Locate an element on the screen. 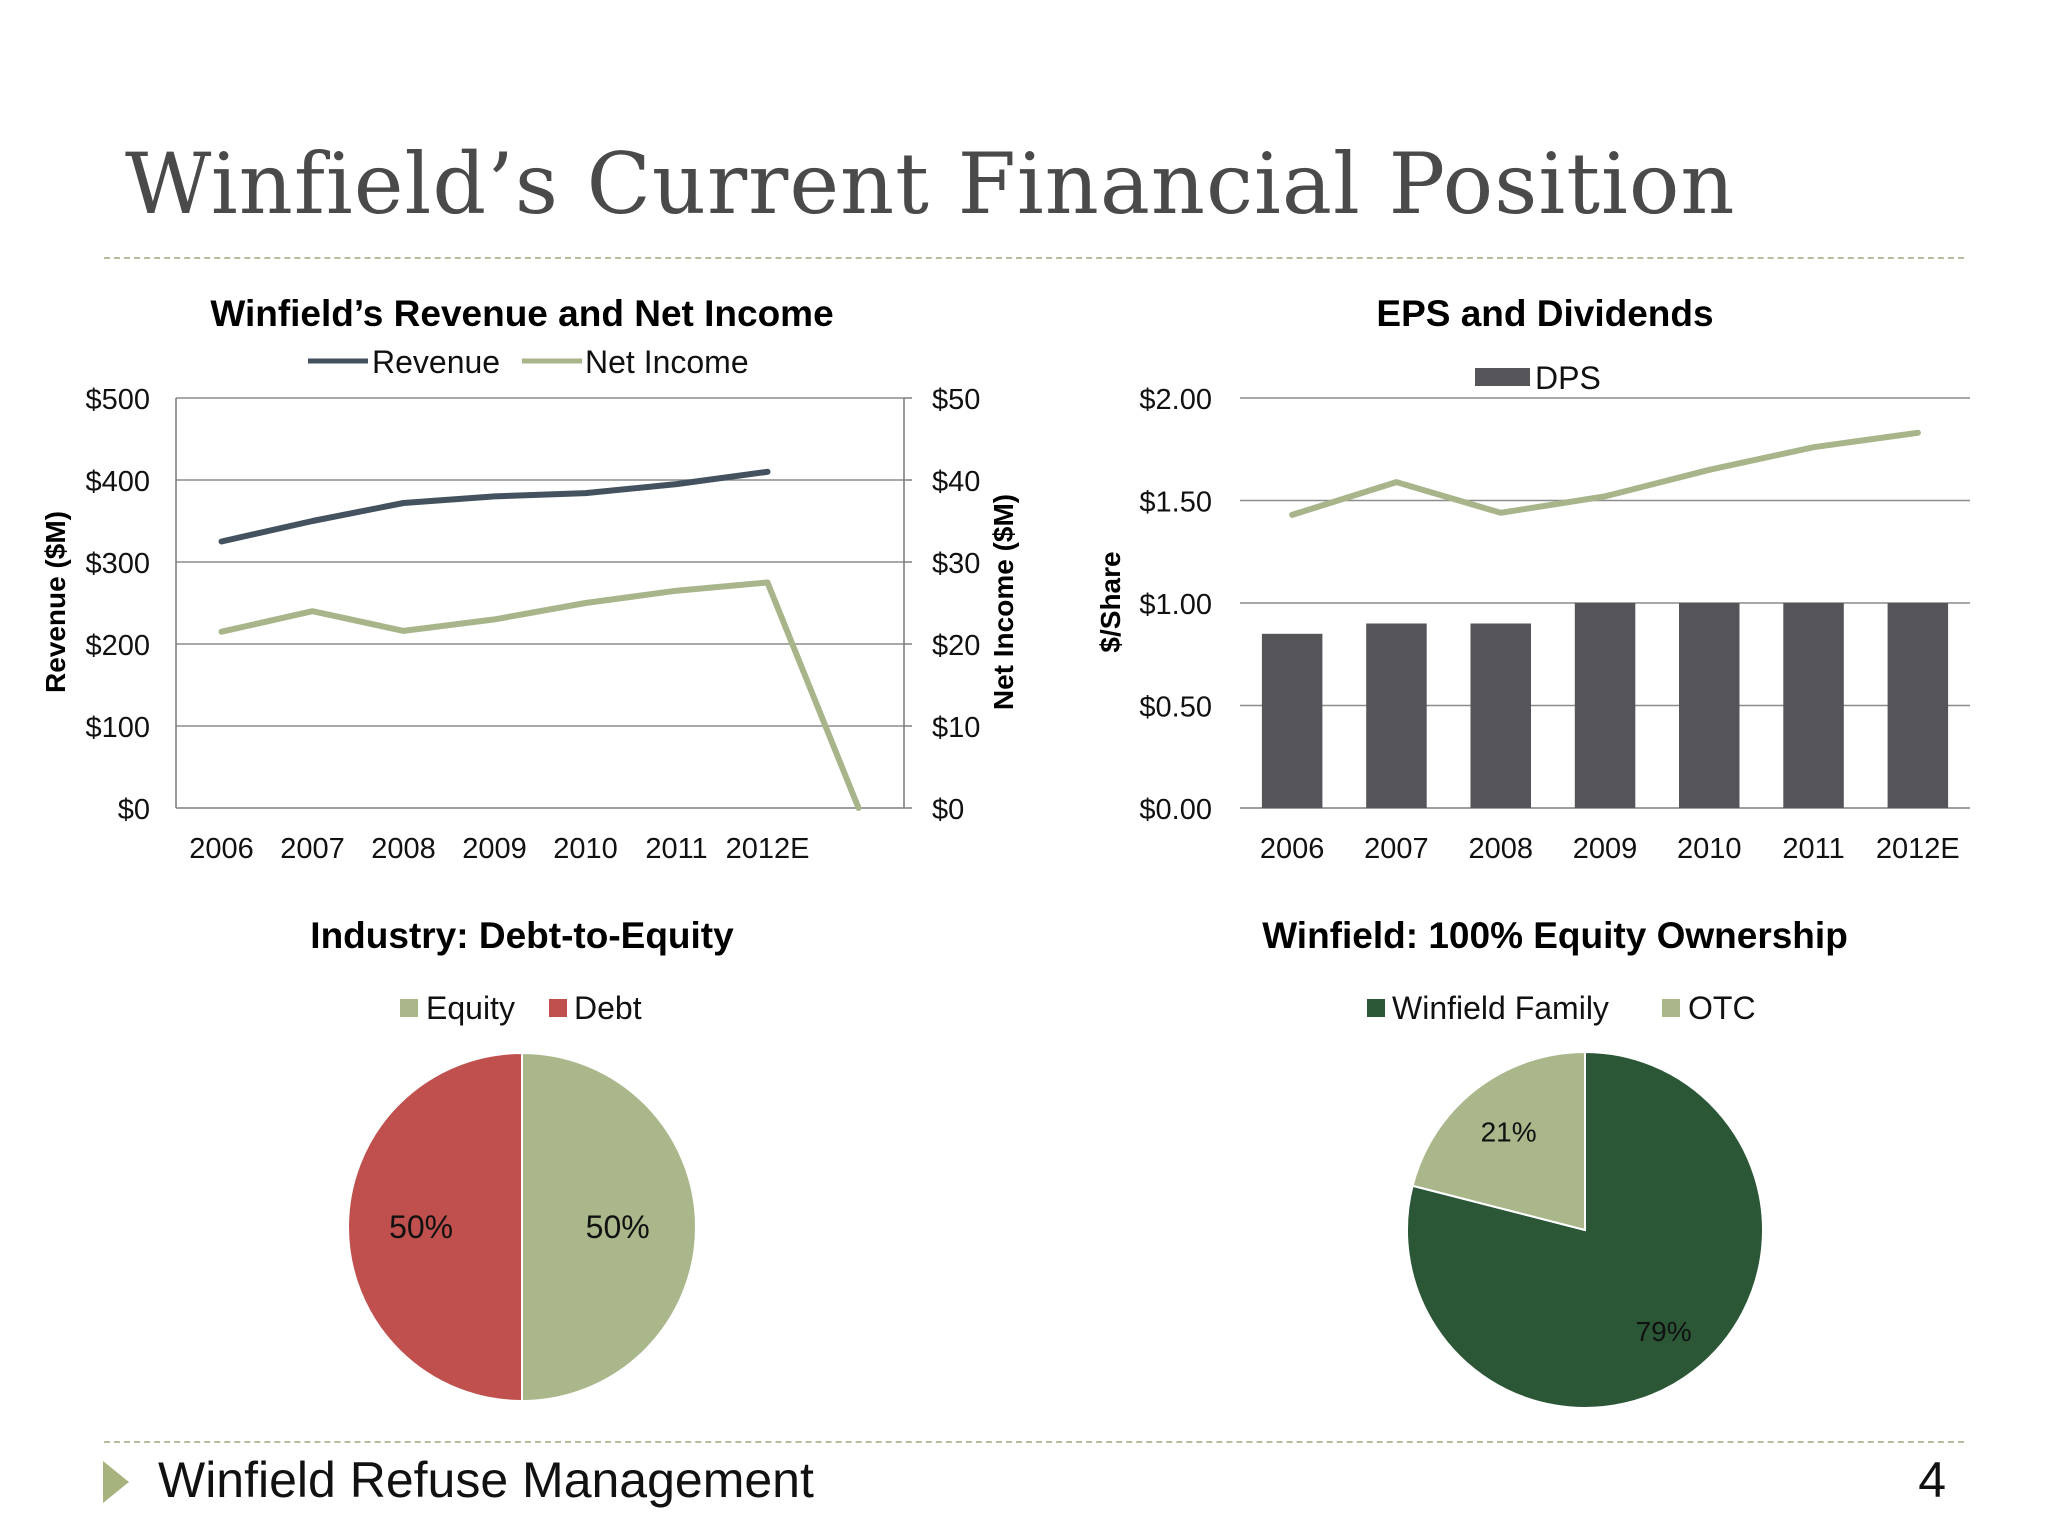 This screenshot has height=1536, width=2048. chart2-xtick-label: 2011 is located at coordinates (1813, 849).